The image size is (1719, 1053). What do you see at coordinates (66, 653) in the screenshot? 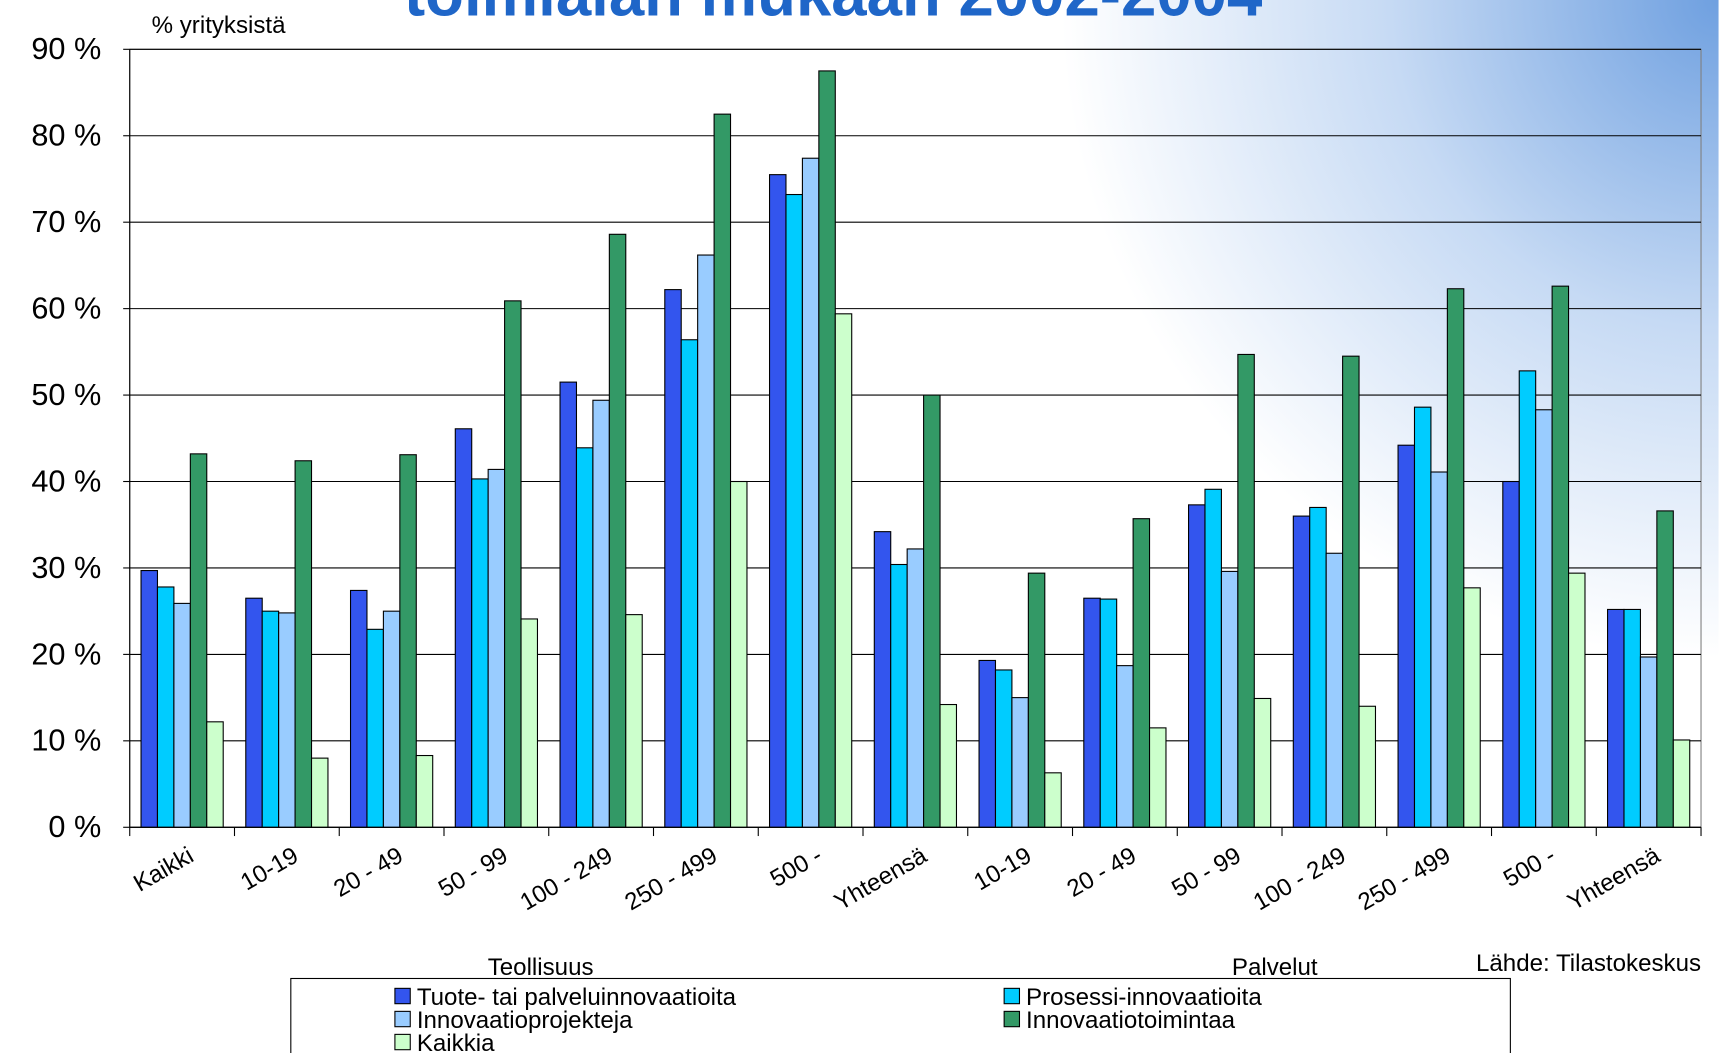
I see `y-tick-label: 20 %` at bounding box center [66, 653].